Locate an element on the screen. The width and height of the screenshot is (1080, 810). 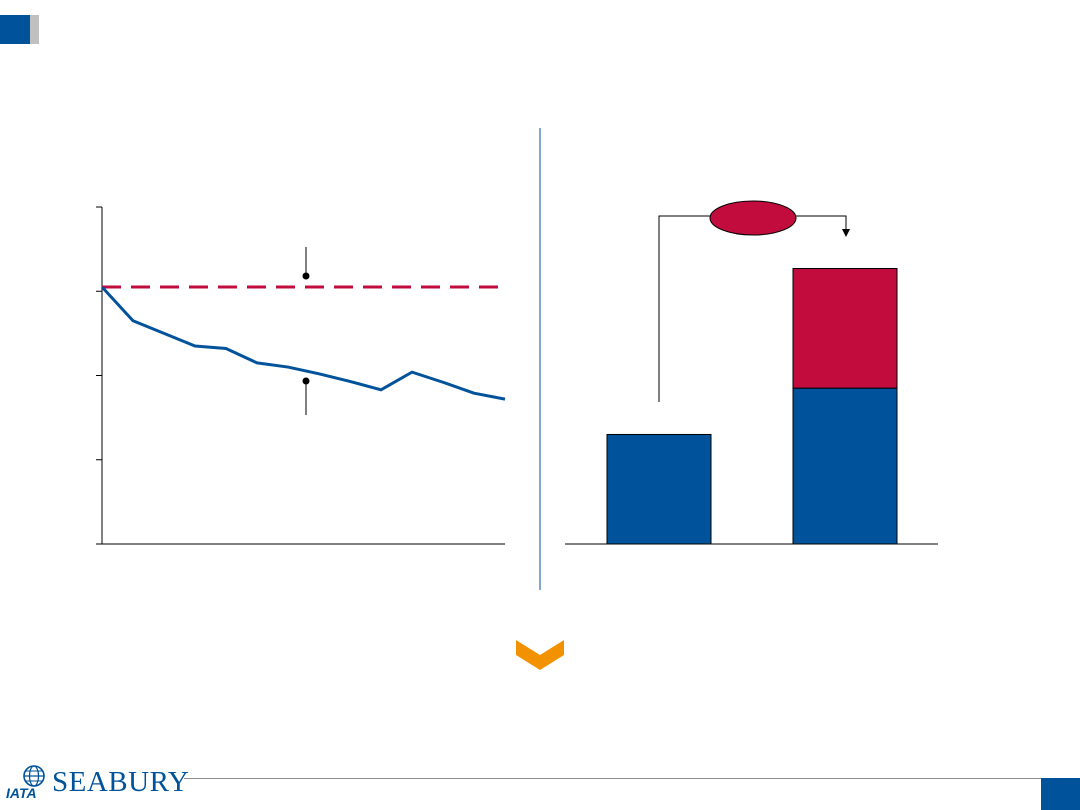
line-chart-series is located at coordinates (303, 343).